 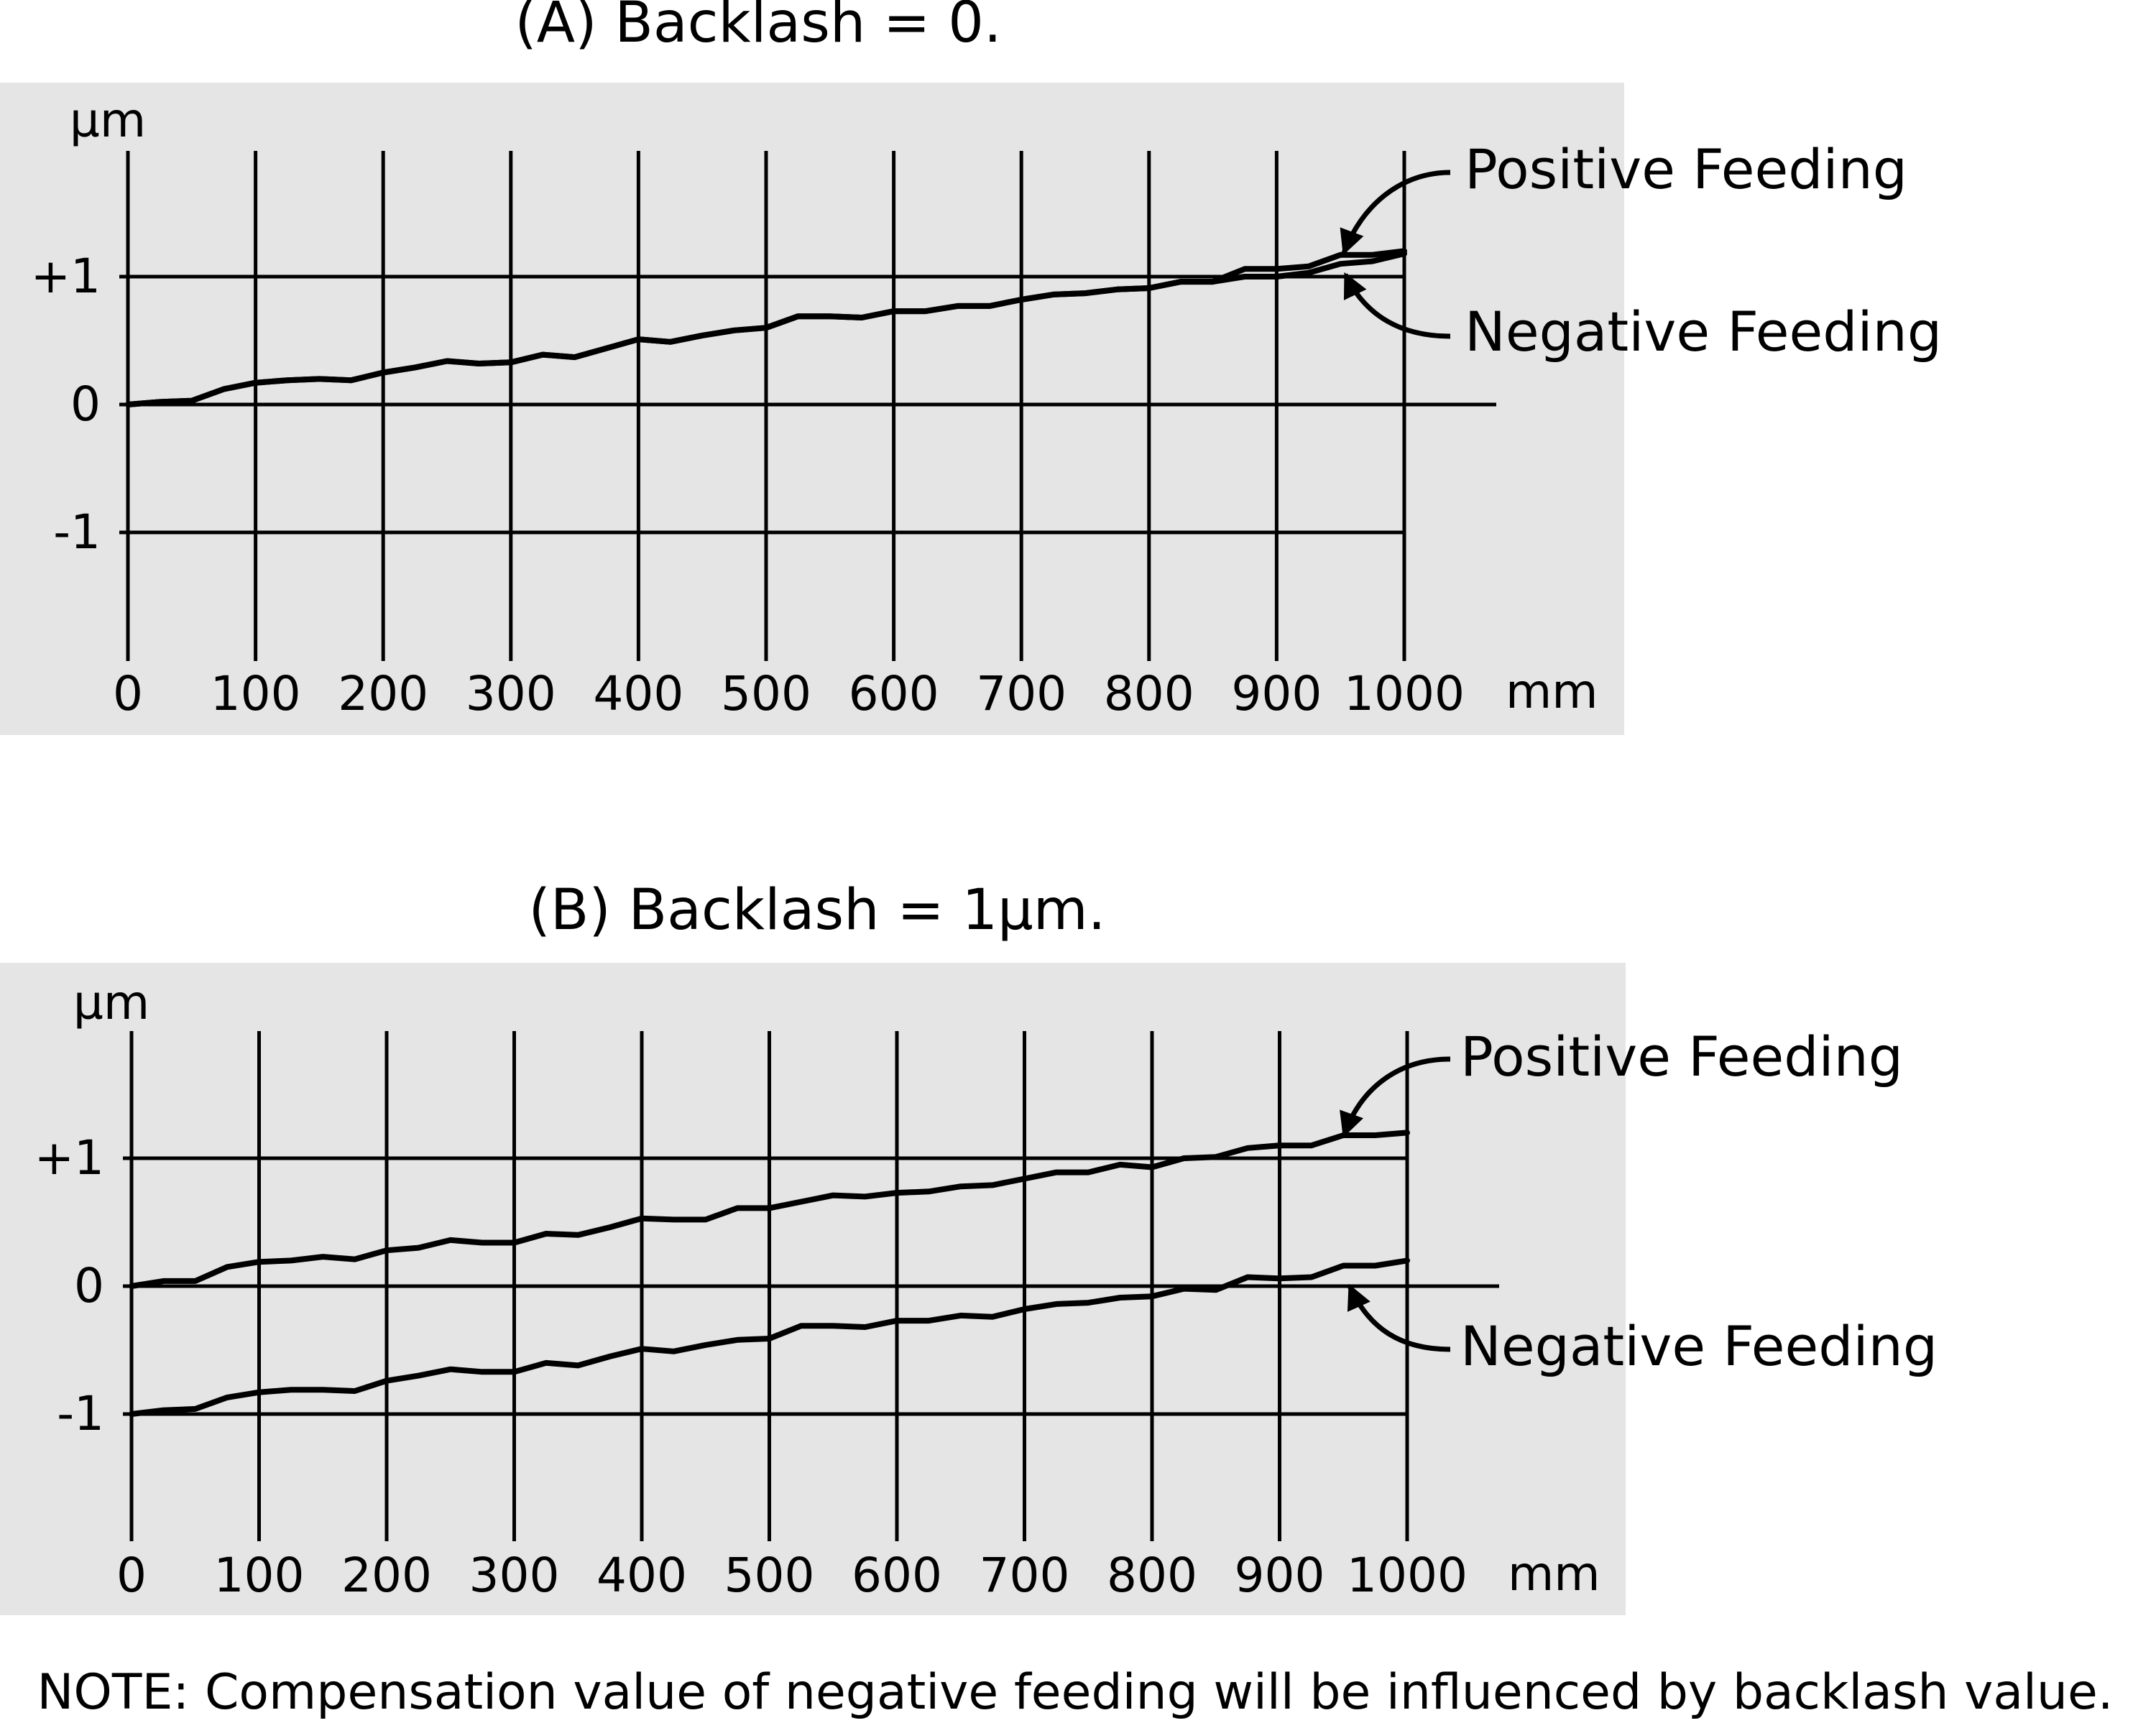 What do you see at coordinates (1404, 693) in the screenshot?
I see `panel-a-x-tick-1000: 1000` at bounding box center [1404, 693].